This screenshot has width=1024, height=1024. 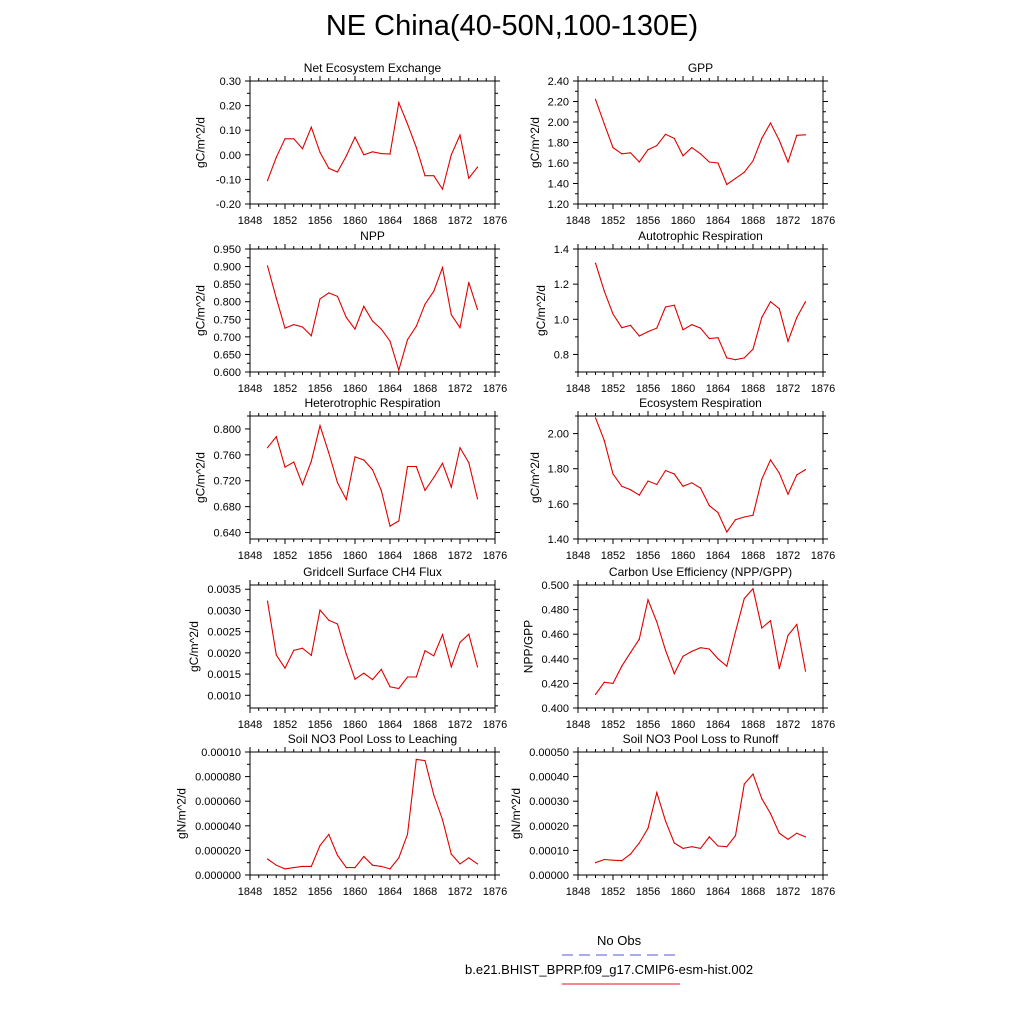 I want to click on y-tick-label: 1.40, so click(x=558, y=185).